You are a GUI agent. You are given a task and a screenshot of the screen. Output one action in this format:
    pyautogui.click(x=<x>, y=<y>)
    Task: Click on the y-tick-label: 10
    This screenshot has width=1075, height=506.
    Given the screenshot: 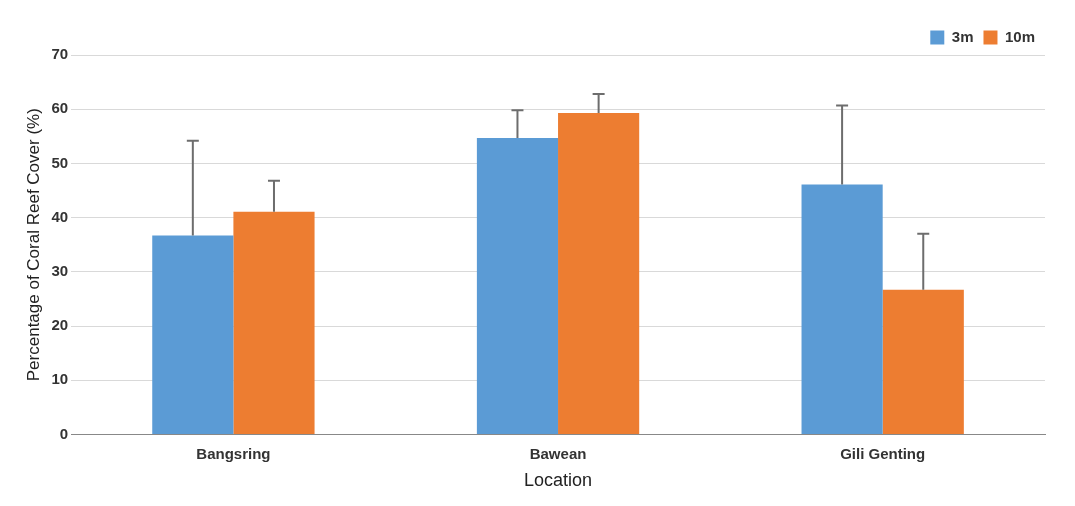 What is the action you would take?
    pyautogui.click(x=60, y=379)
    